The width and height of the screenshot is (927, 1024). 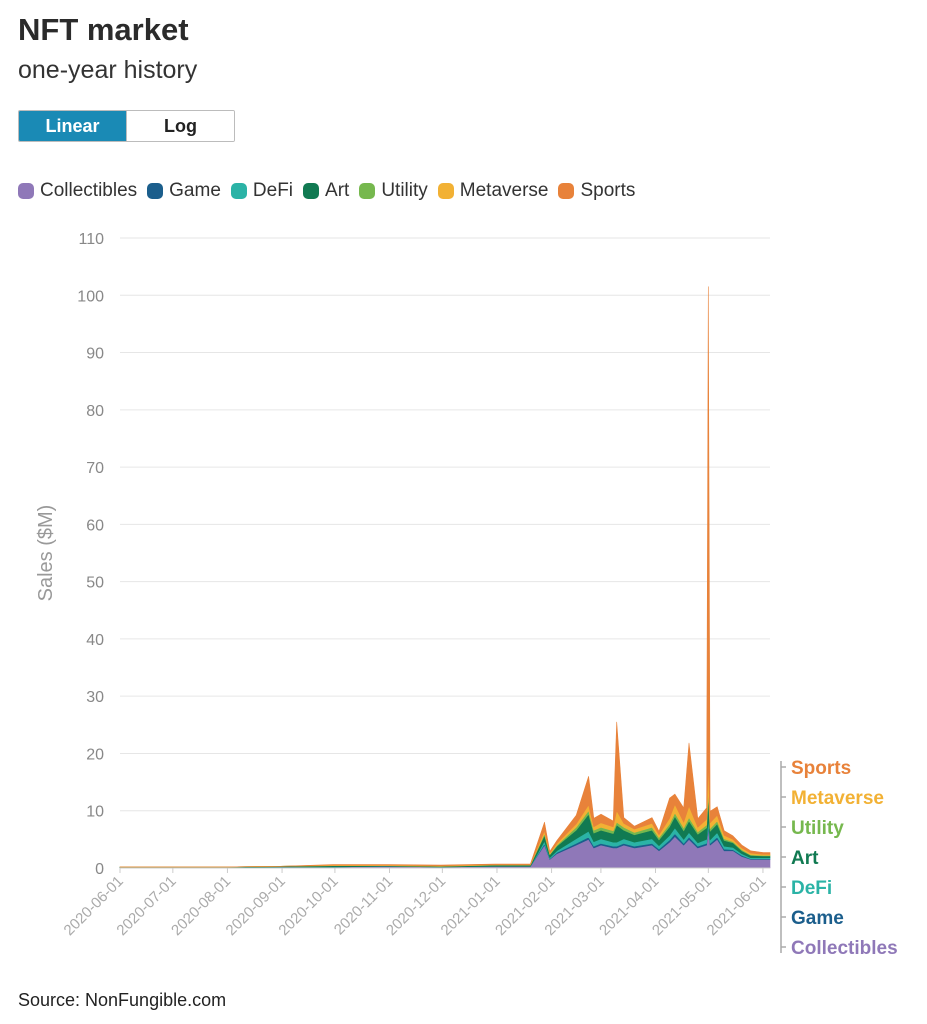 I want to click on y-tick-label: 20, so click(x=95, y=754).